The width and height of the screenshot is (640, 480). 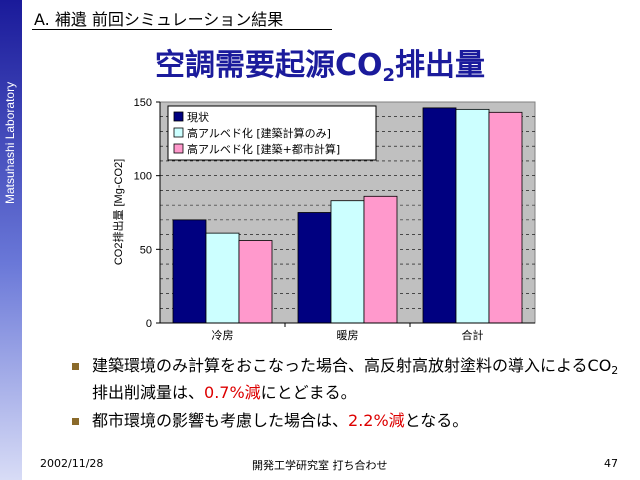 What do you see at coordinates (143, 103) in the screenshot?
I see `y-tick-label: 150` at bounding box center [143, 103].